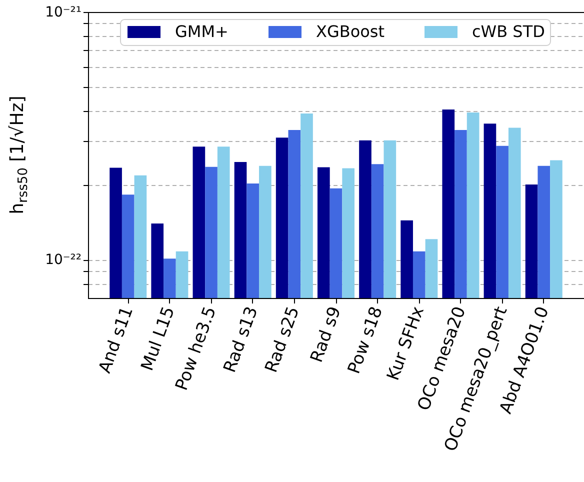 Image resolution: width=584 pixels, height=482 pixels. I want to click on legend-label: XGBoost, so click(350, 31).